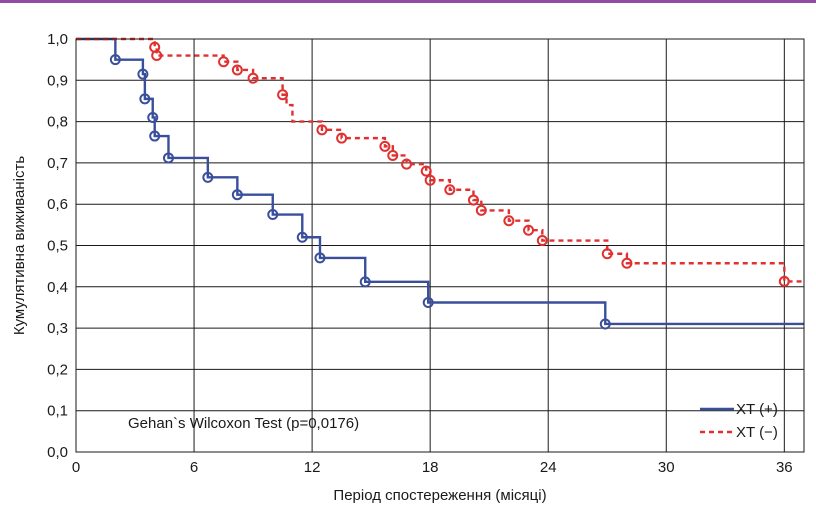 The height and width of the screenshot is (515, 816). I want to click on y-tick-label: 0,8, so click(57, 122).